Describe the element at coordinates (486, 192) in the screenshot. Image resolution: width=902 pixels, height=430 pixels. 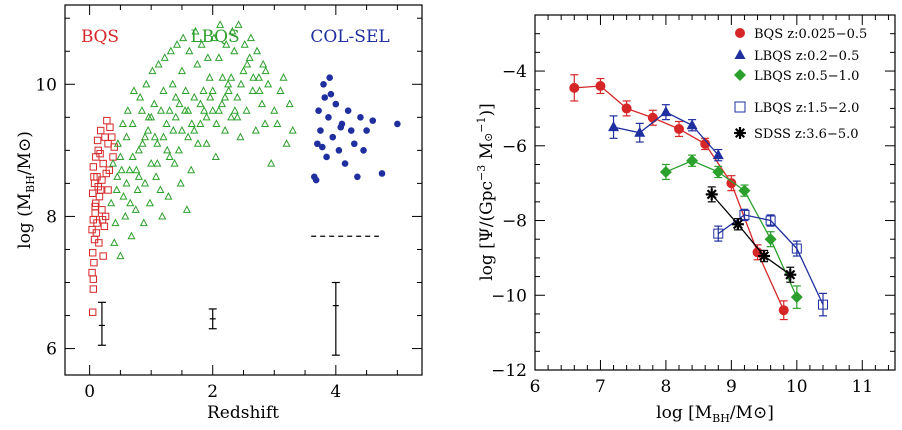
I see `svg-text: log [Ψ/(Gpc−3 M⊙−1)]` at that location.